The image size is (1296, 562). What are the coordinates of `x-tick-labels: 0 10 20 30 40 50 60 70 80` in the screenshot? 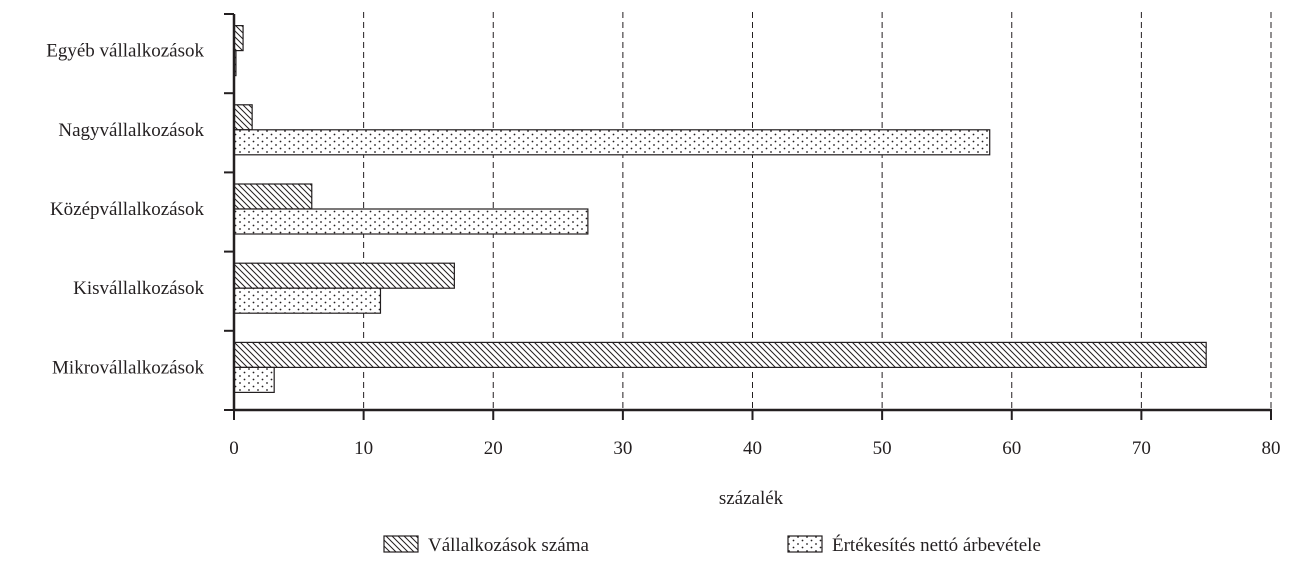 It's located at (754, 448).